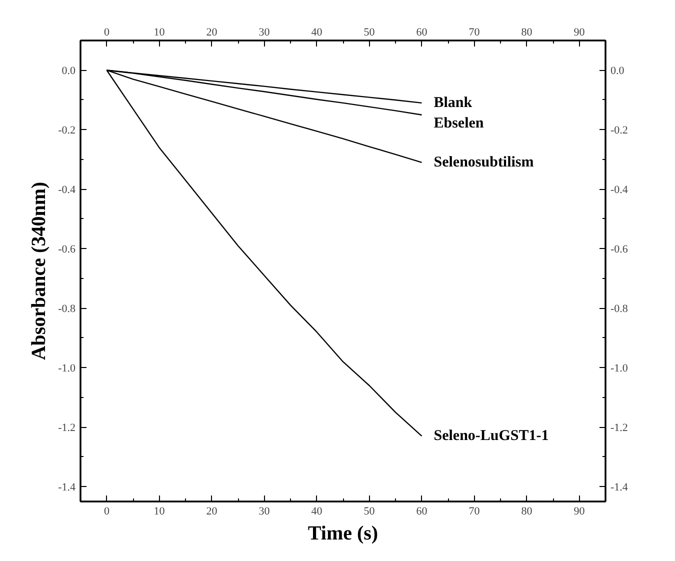  Describe the element at coordinates (212, 32) in the screenshot. I see `x-tick-label: 20` at that location.